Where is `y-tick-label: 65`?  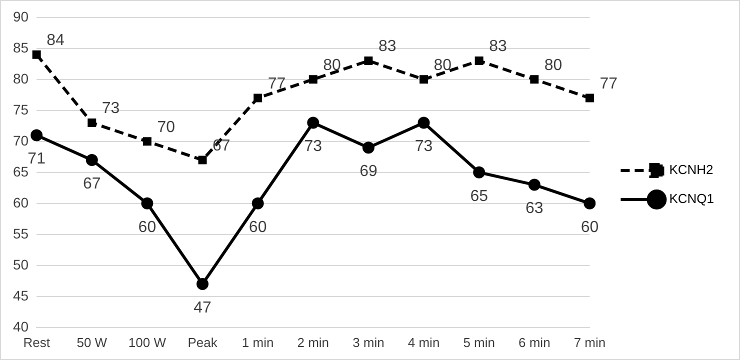
y-tick-label: 65 is located at coordinates (20, 171).